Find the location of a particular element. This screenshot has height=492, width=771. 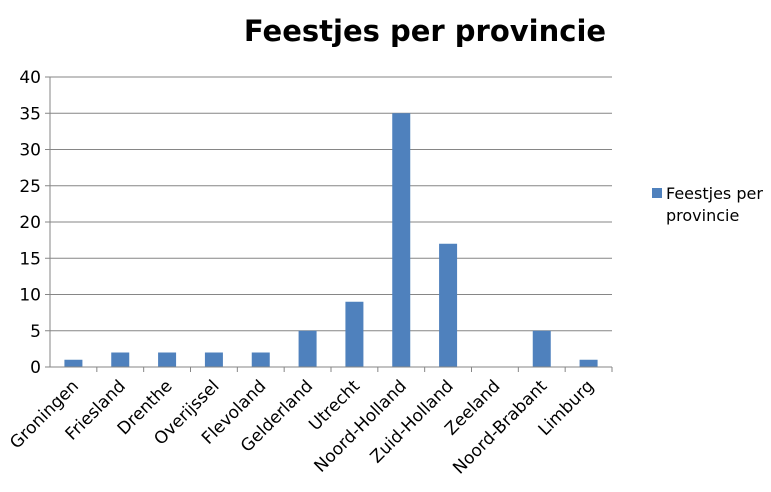

y-tick-label: 15 is located at coordinates (30, 259).